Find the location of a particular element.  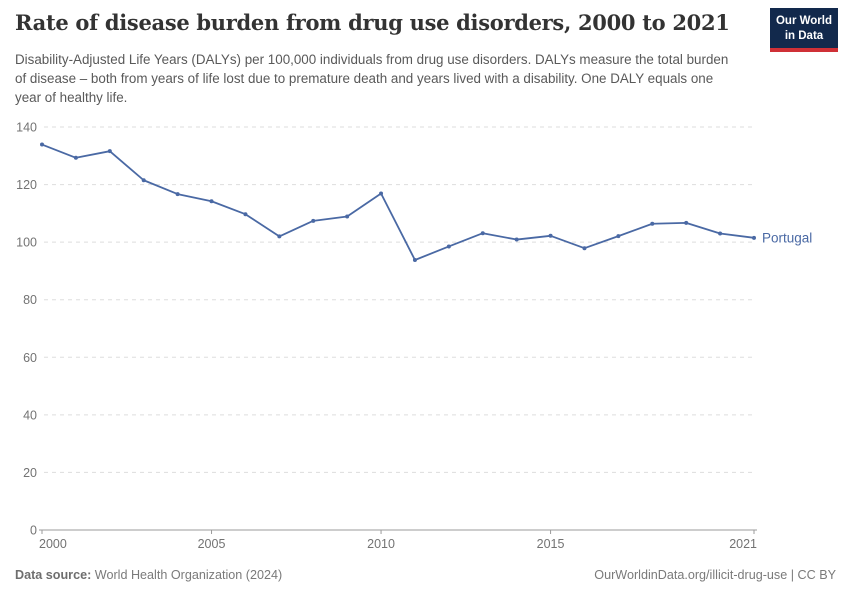

y-tick-label: 20 is located at coordinates (30, 473).